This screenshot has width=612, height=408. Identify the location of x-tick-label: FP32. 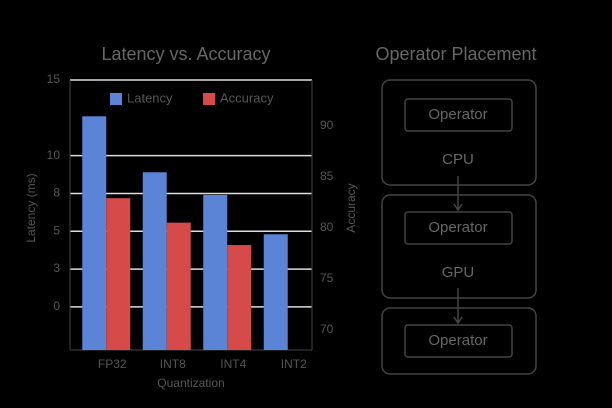
(112, 364).